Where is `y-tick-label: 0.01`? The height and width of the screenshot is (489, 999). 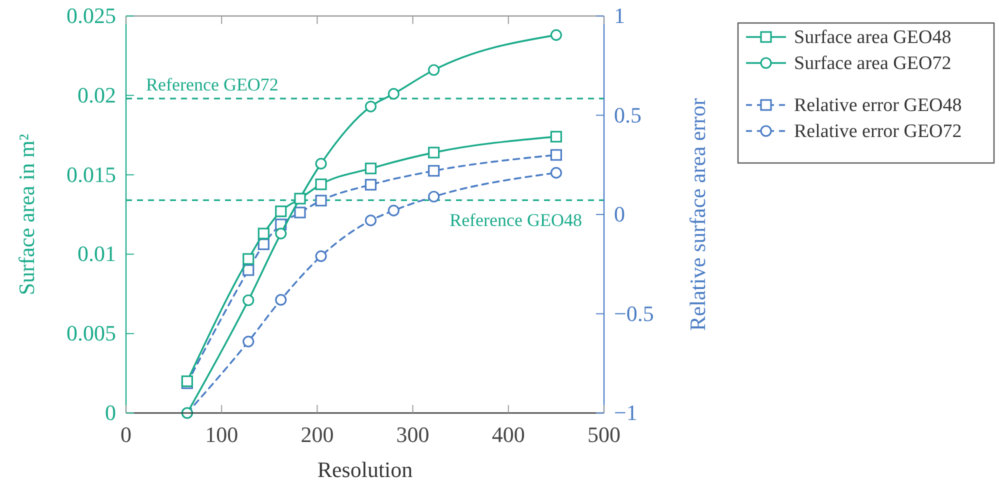
y-tick-label: 0.01 is located at coordinates (97, 253).